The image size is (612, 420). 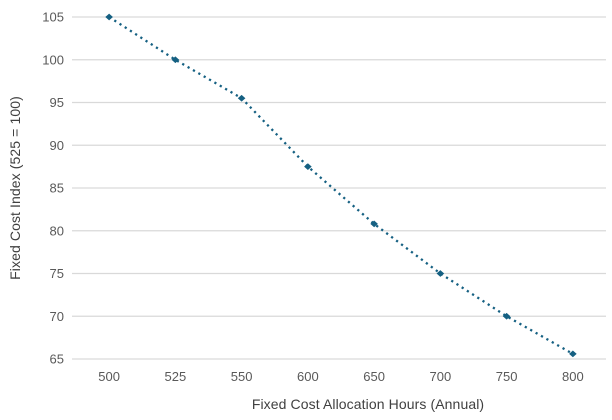 I want to click on y-tick-label: 100, so click(x=53, y=59).